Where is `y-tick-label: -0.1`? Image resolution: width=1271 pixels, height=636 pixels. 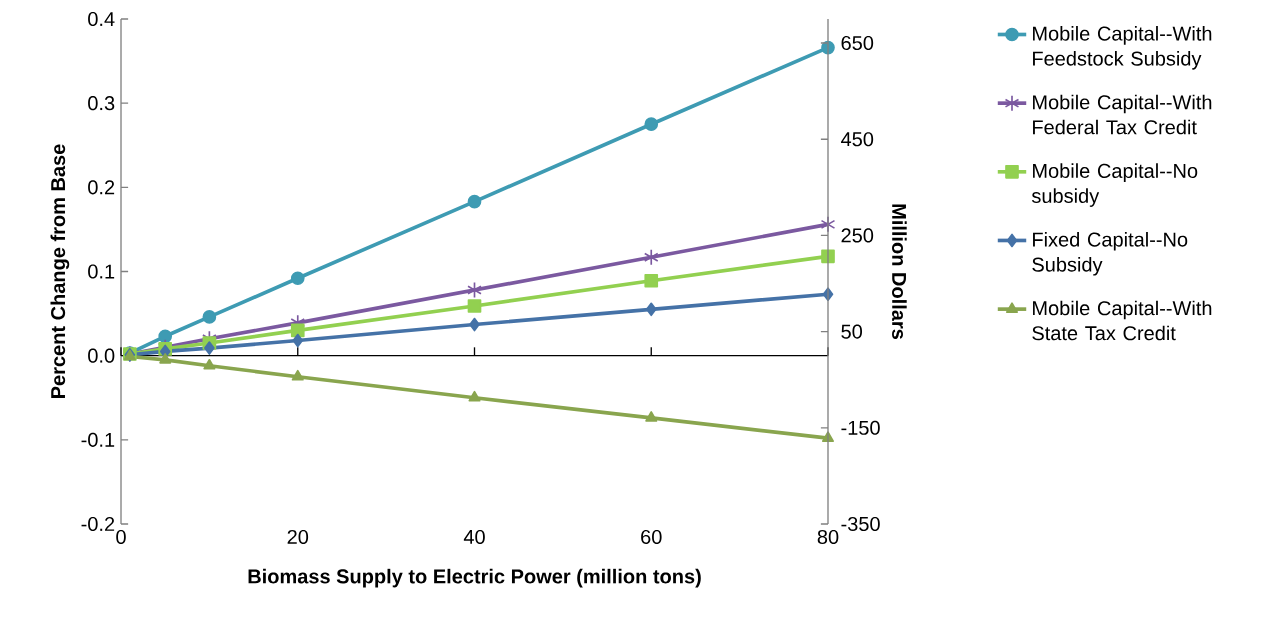
y-tick-label: -0.1 is located at coordinates (98, 439).